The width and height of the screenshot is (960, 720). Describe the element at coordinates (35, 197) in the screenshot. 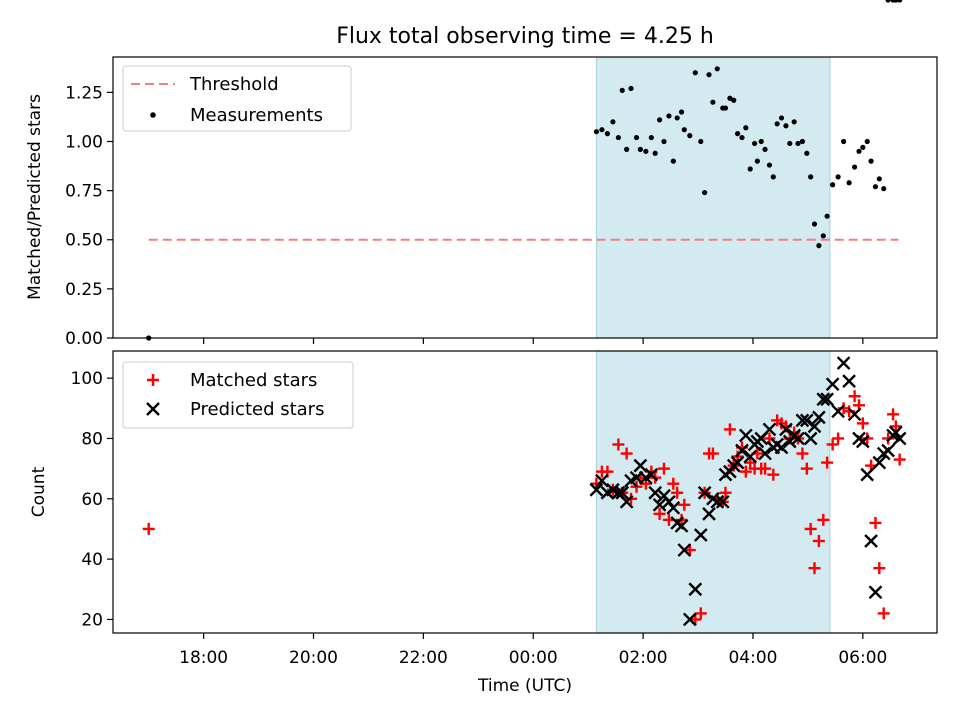

I see `ratio-panel-ylabel: Matched/Predicted stars` at that location.